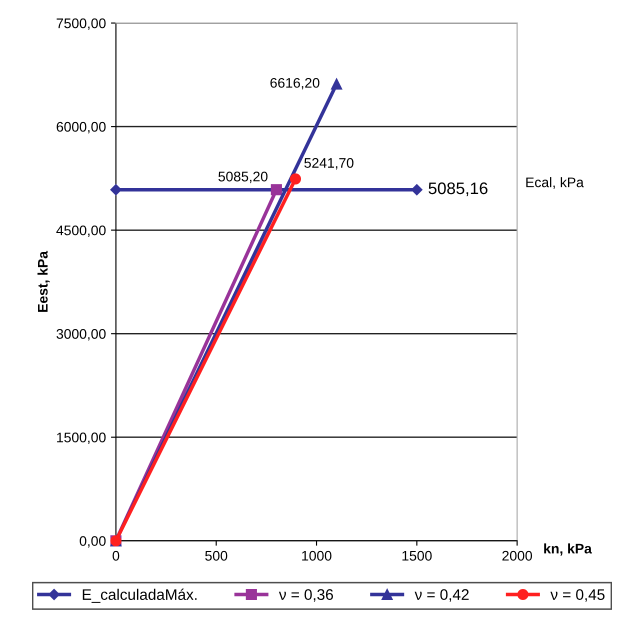 This screenshot has width=644, height=623. I want to click on y-tick-label: 1500,00, so click(81, 438).